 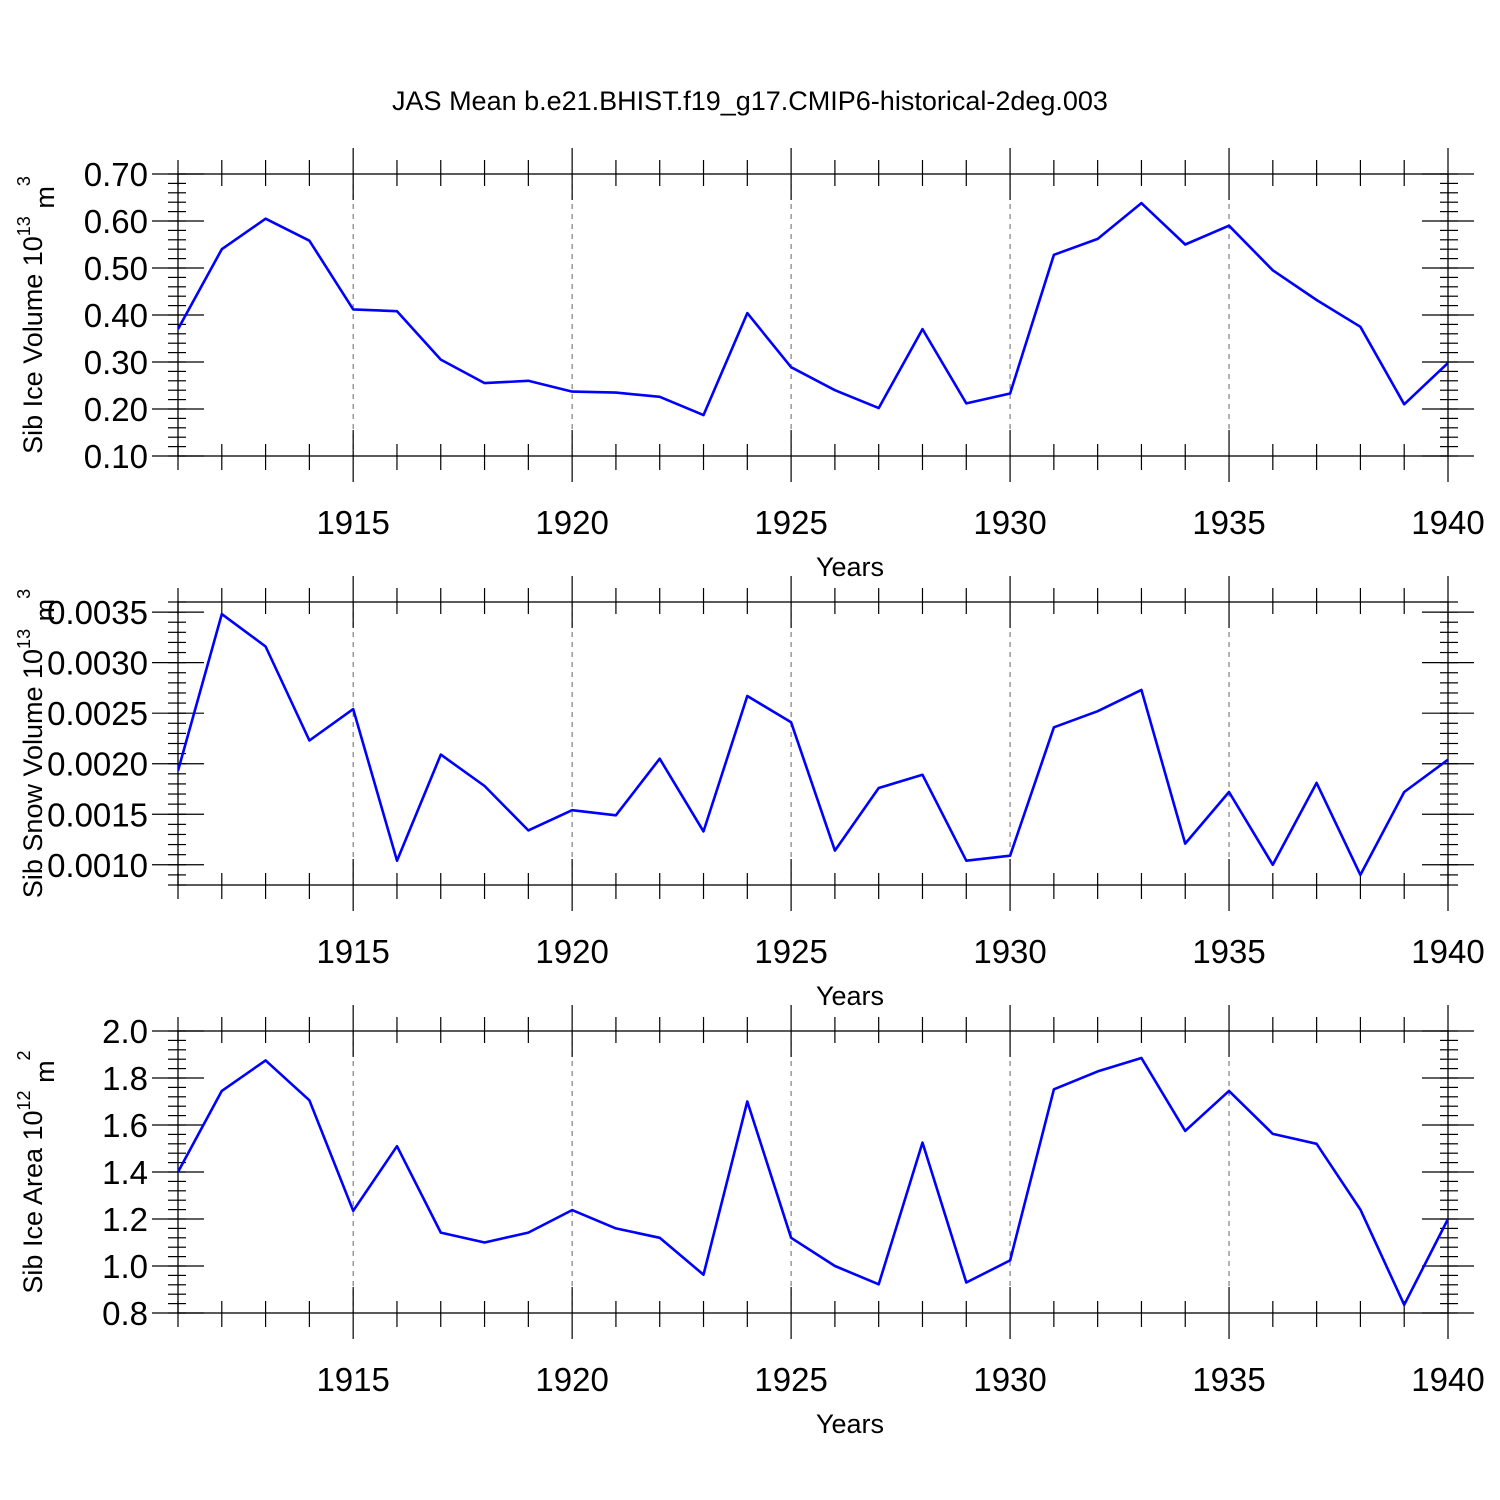 I want to click on y-tick-label: 1.4, so click(x=125, y=1172).